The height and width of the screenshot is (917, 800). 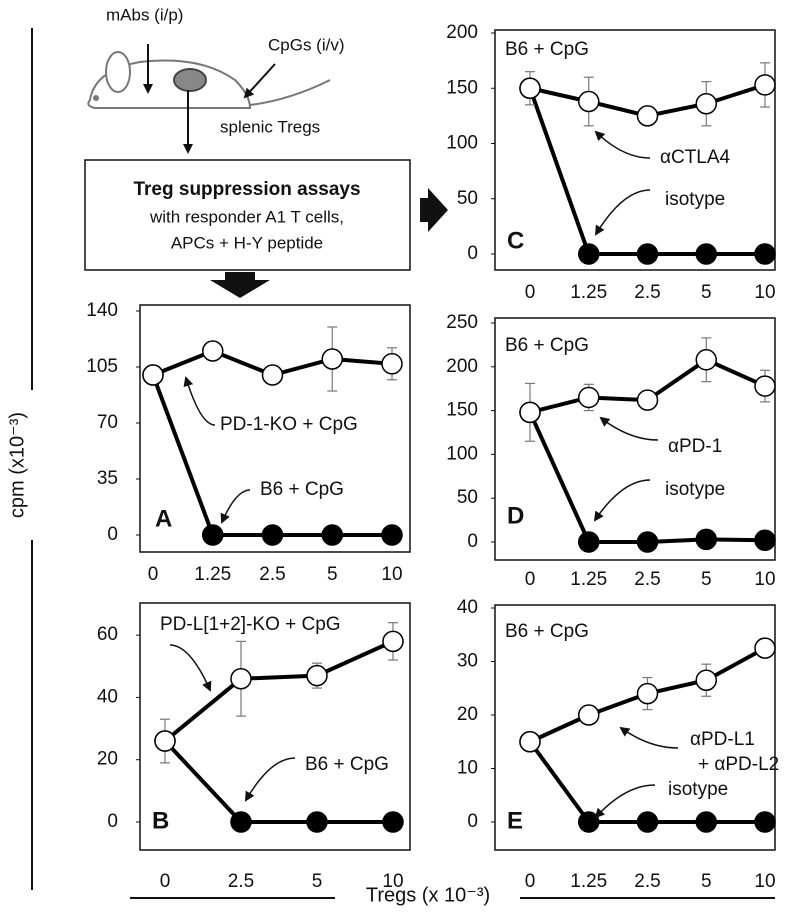 I want to click on y-tick-label: 35, so click(x=107, y=478).